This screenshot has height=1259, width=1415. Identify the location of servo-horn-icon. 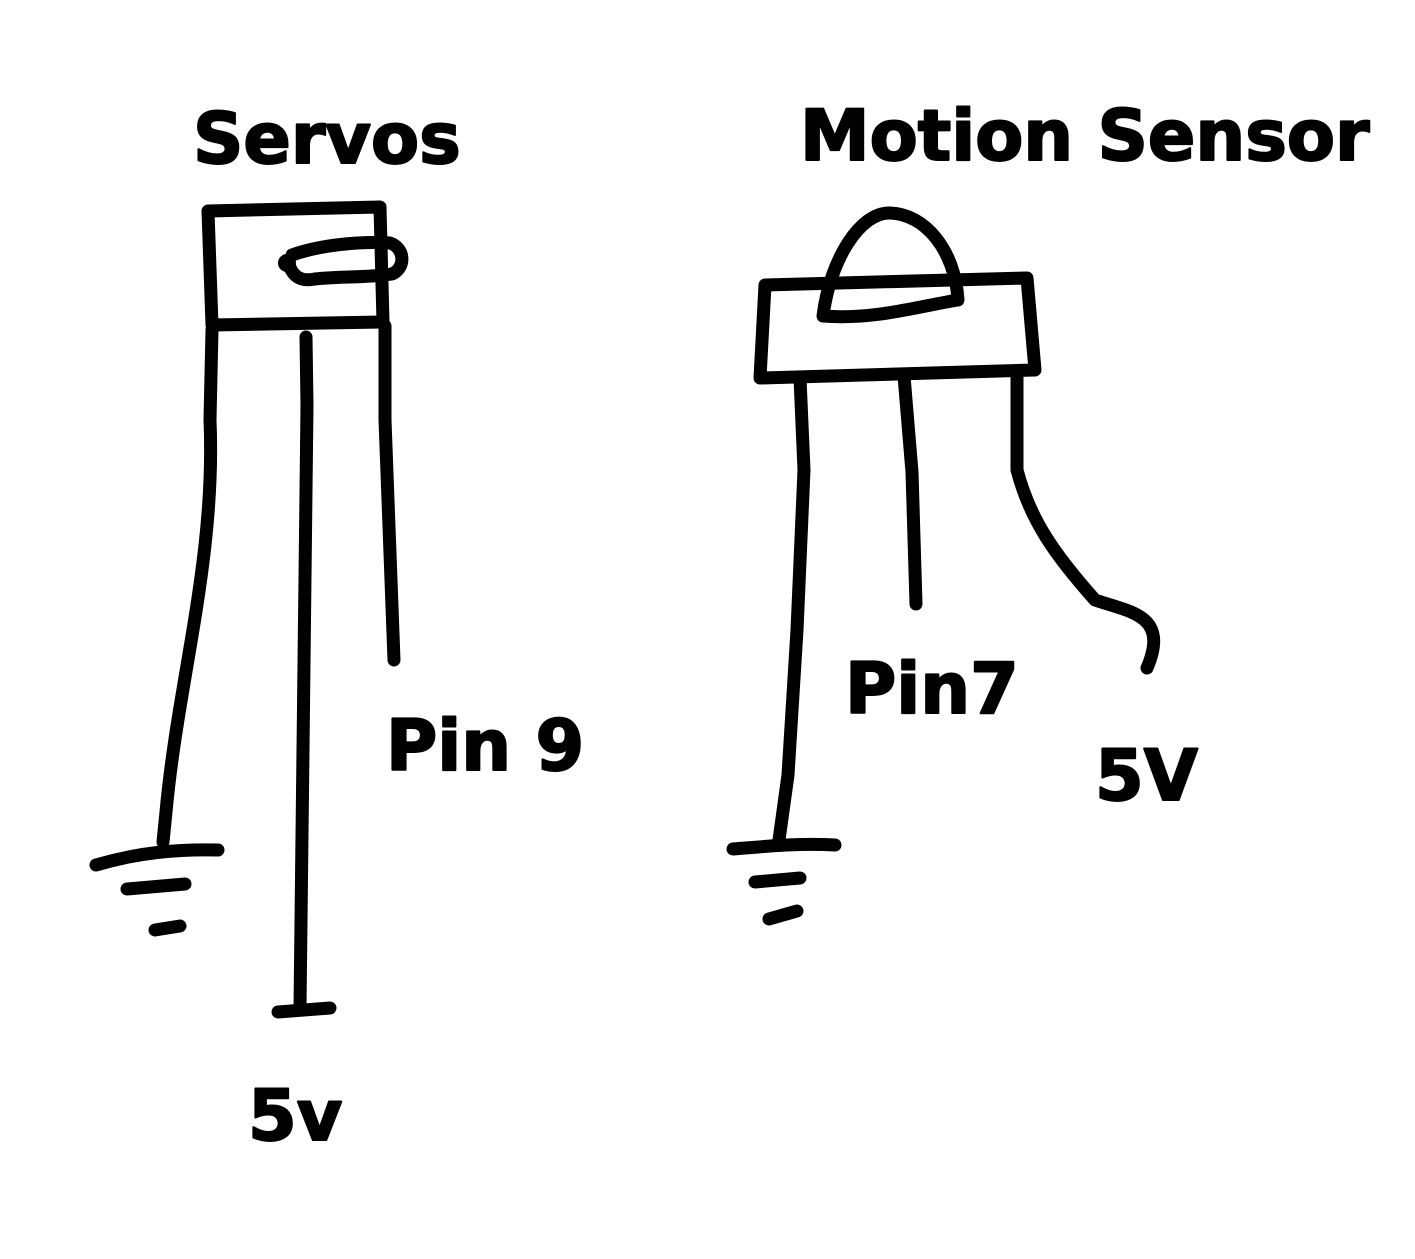
(343, 261).